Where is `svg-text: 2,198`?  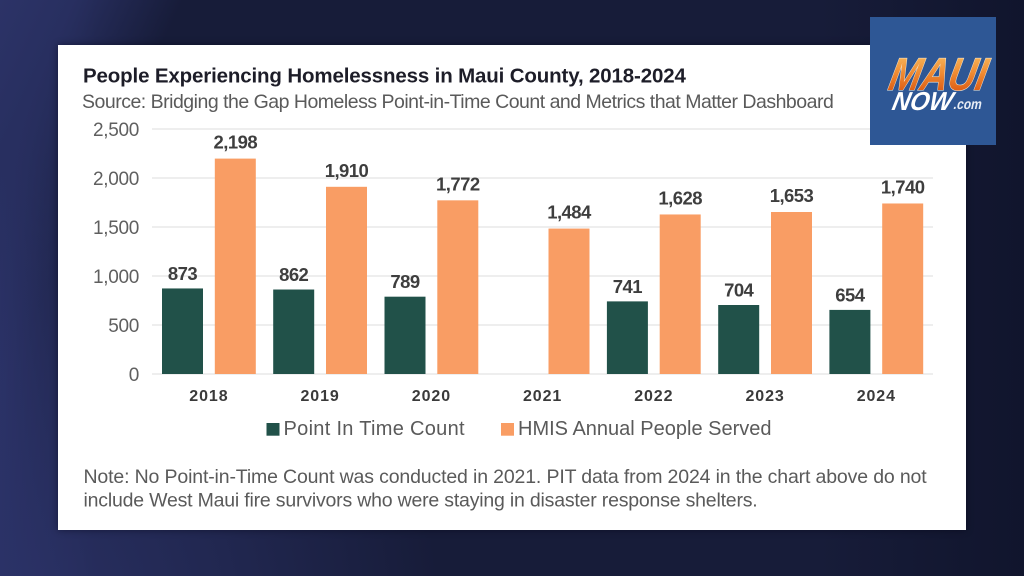
svg-text: 2,198 is located at coordinates (236, 142).